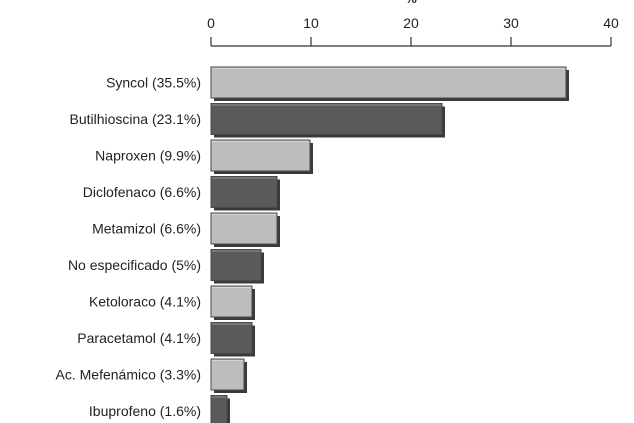 Image resolution: width=634 pixels, height=423 pixels. Describe the element at coordinates (145, 302) in the screenshot. I see `category-label: Ketoloraco (4.1%)` at that location.